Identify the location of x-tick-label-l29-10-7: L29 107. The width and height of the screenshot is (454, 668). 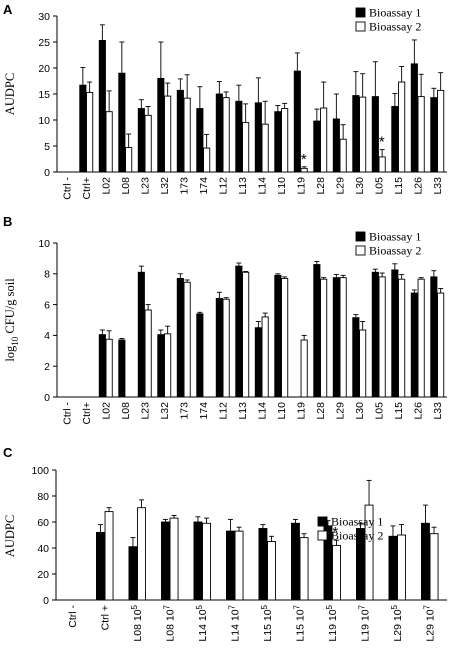
(429, 622).